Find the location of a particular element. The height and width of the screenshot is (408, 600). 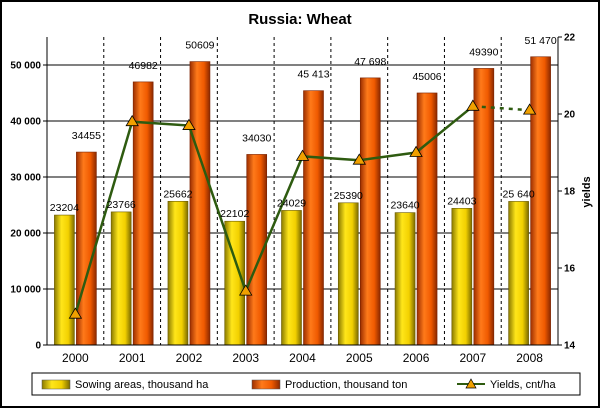

x-tick-label: 2008 is located at coordinates (529, 358).